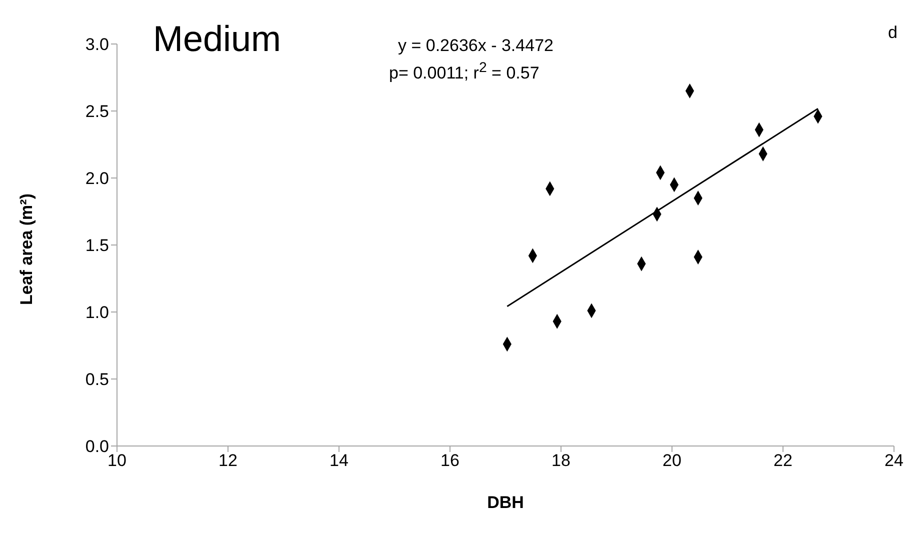  What do you see at coordinates (97, 44) in the screenshot?
I see `y-tick-label: 3.0` at bounding box center [97, 44].